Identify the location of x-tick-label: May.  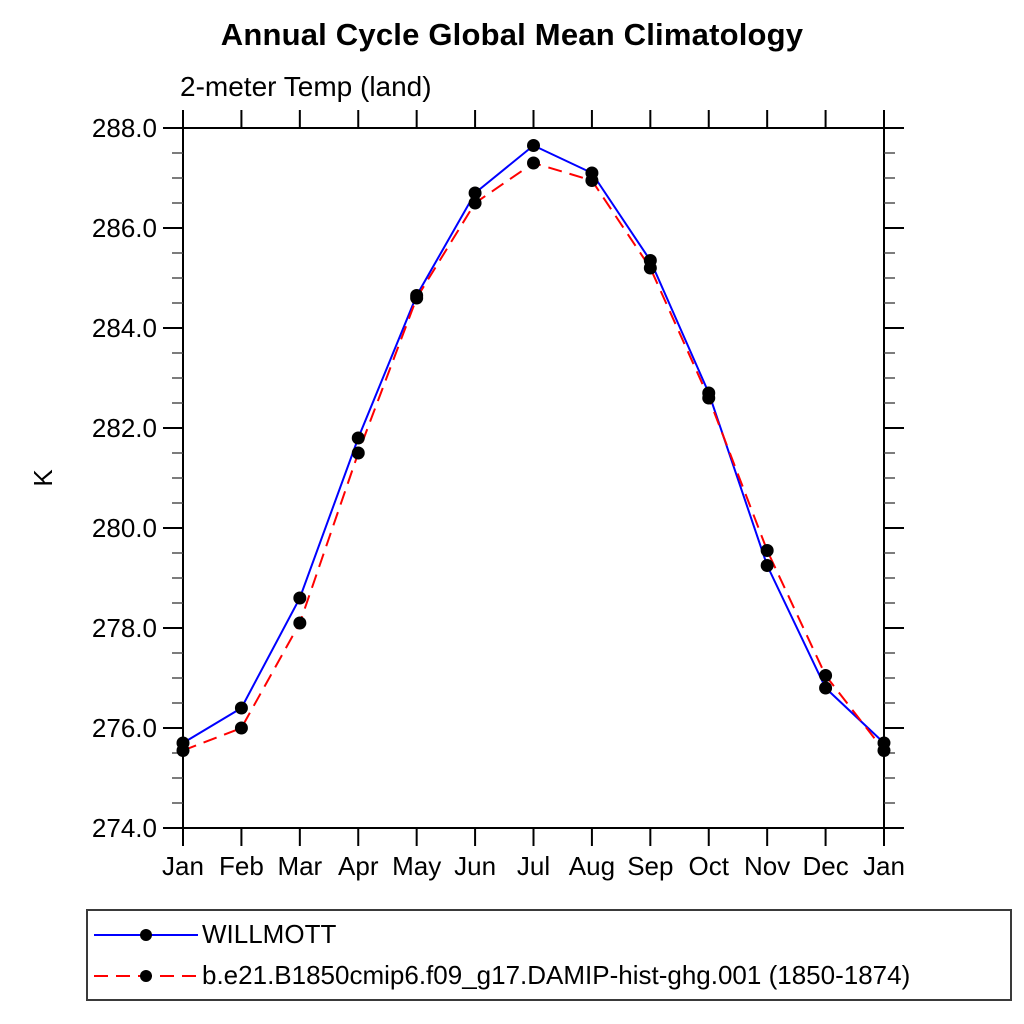
(416, 866).